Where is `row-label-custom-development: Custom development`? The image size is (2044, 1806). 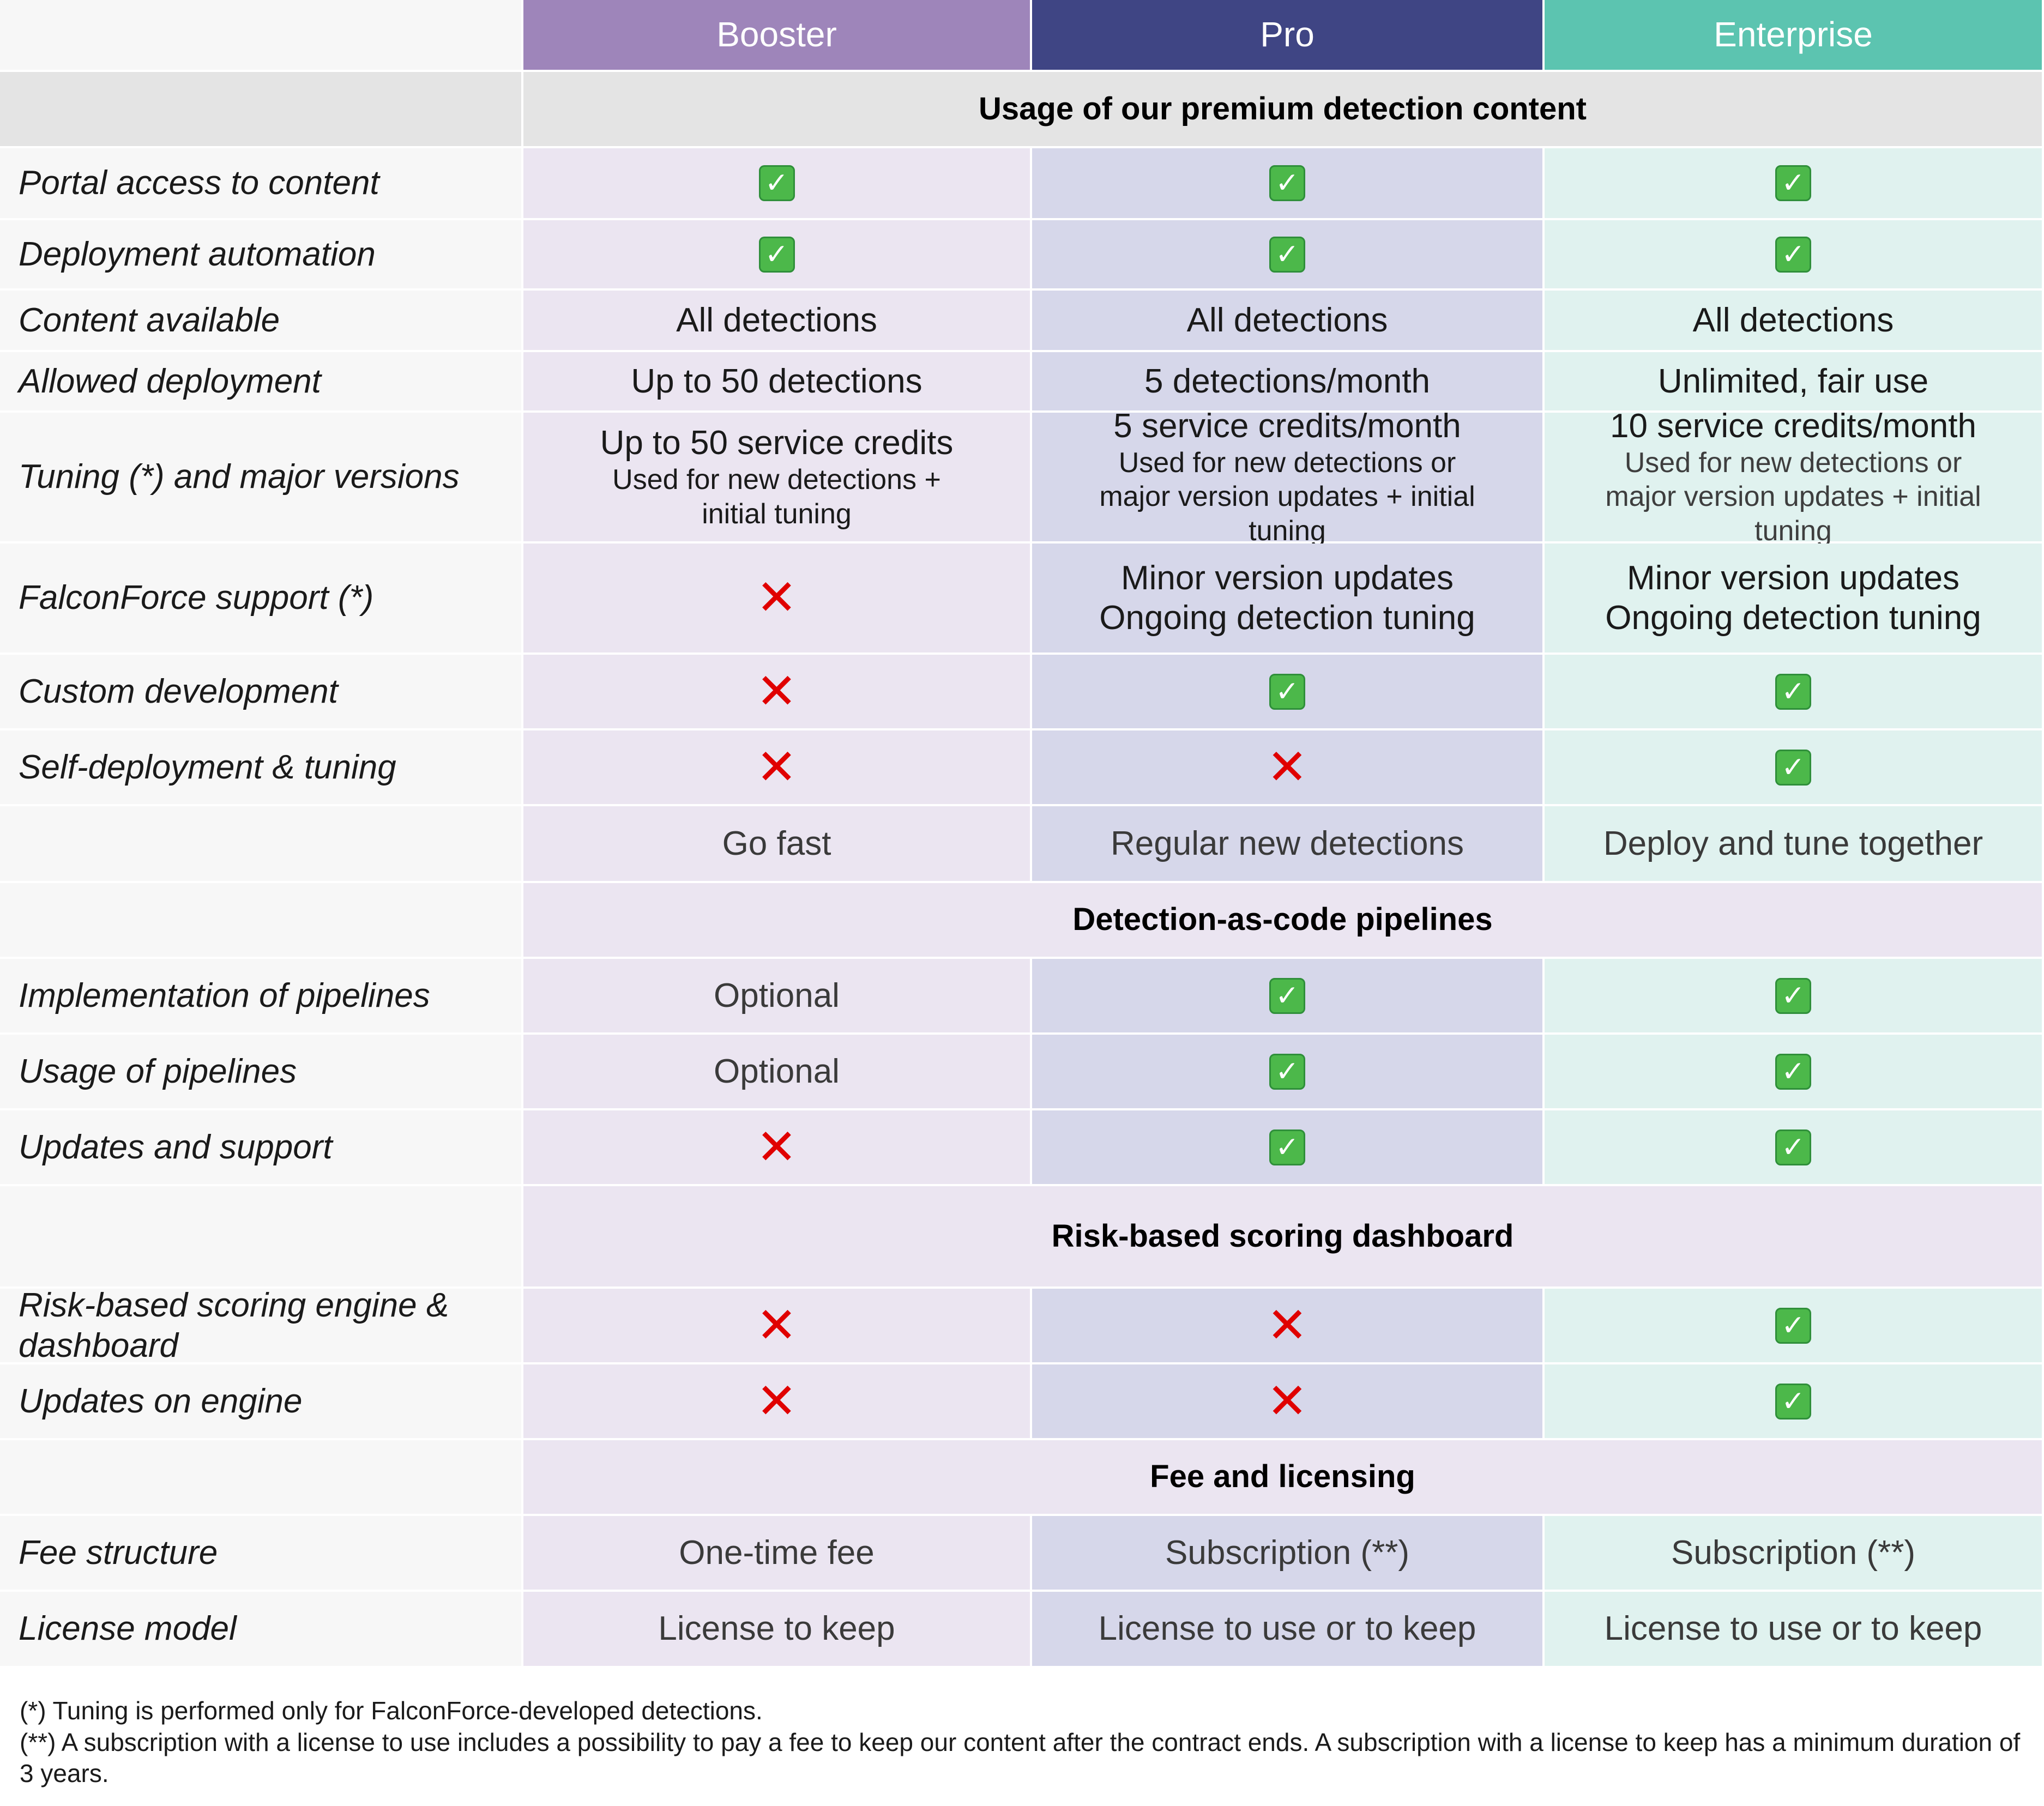 row-label-custom-development: Custom development is located at coordinates (261, 692).